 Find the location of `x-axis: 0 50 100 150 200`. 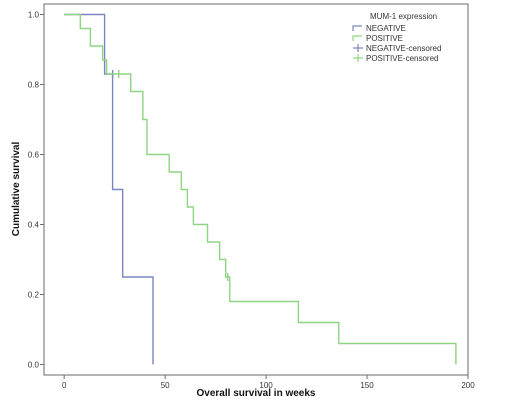

x-axis: 0 50 100 150 200 is located at coordinates (259, 382).